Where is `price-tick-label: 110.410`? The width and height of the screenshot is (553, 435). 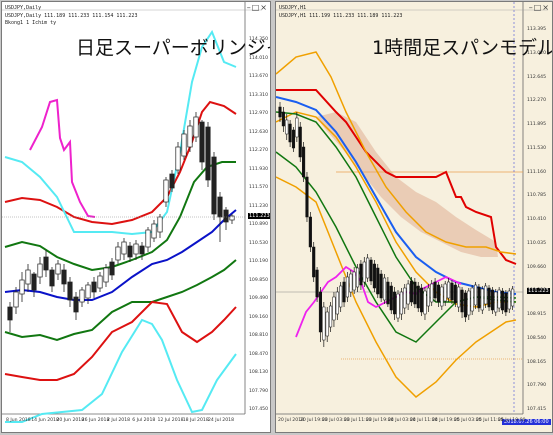
price-tick-label: 110.410 is located at coordinates (536, 219).